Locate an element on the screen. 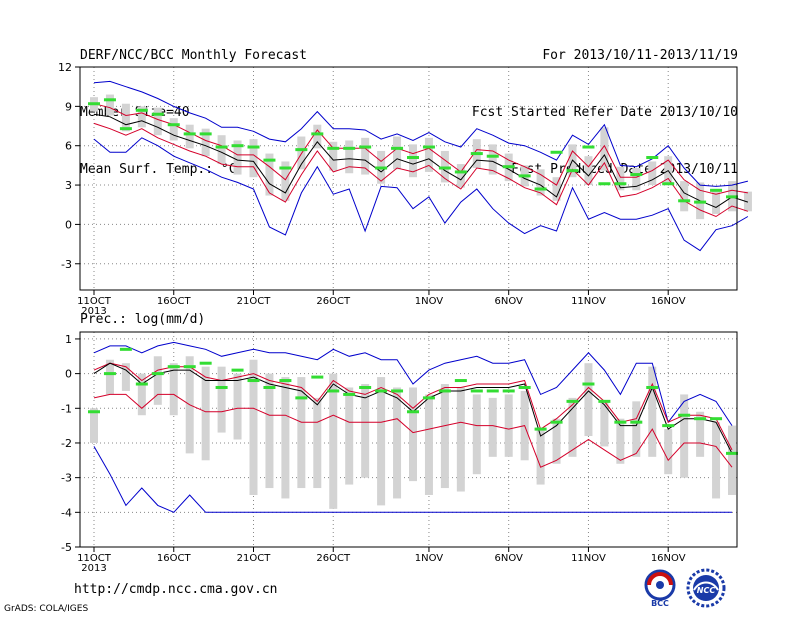 The image size is (800, 618). prec-series-min-line is located at coordinates (412, 479).